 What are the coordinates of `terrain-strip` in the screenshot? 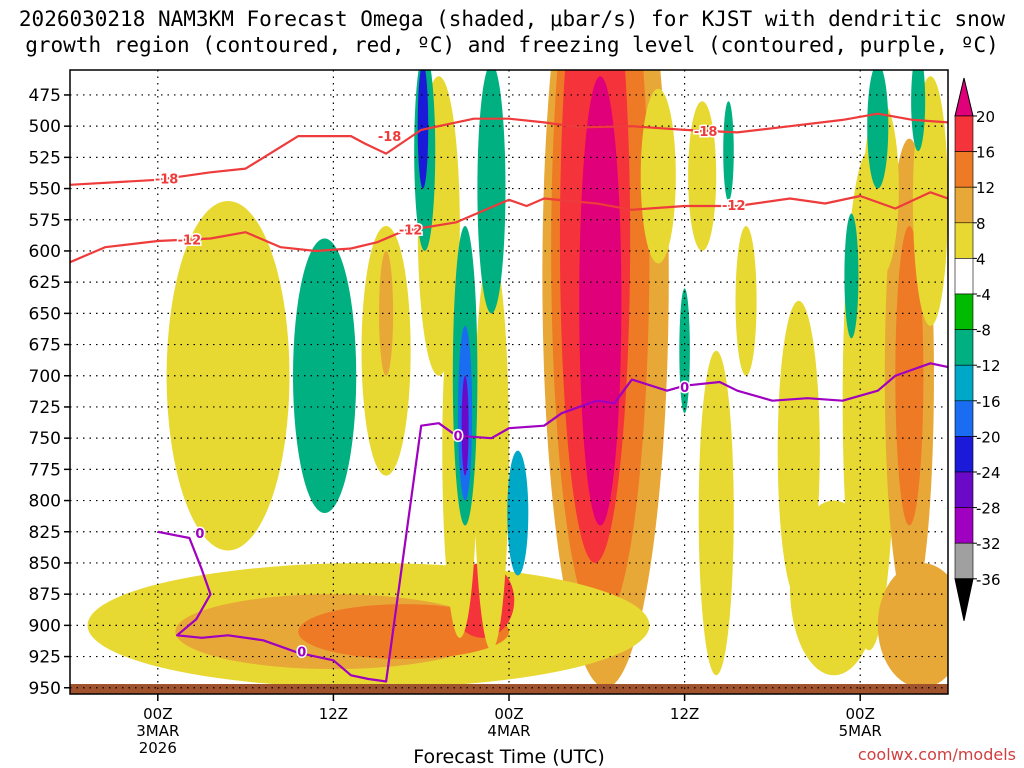 It's located at (509, 689).